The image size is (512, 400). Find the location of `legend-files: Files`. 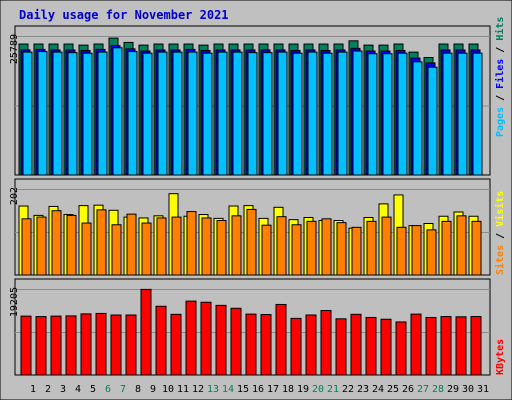

legend-files: Files is located at coordinates (500, 74).